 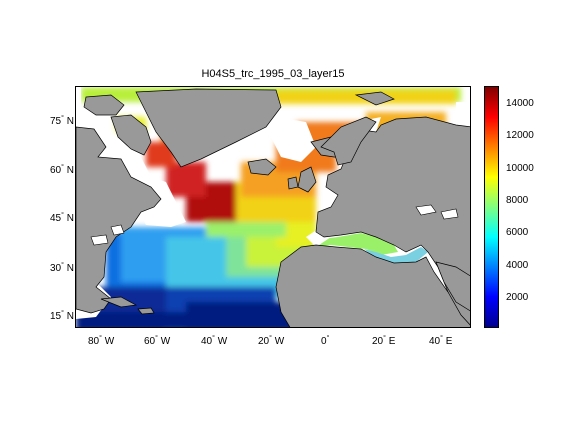 I want to click on colorbar-label: 12000, so click(x=520, y=135).